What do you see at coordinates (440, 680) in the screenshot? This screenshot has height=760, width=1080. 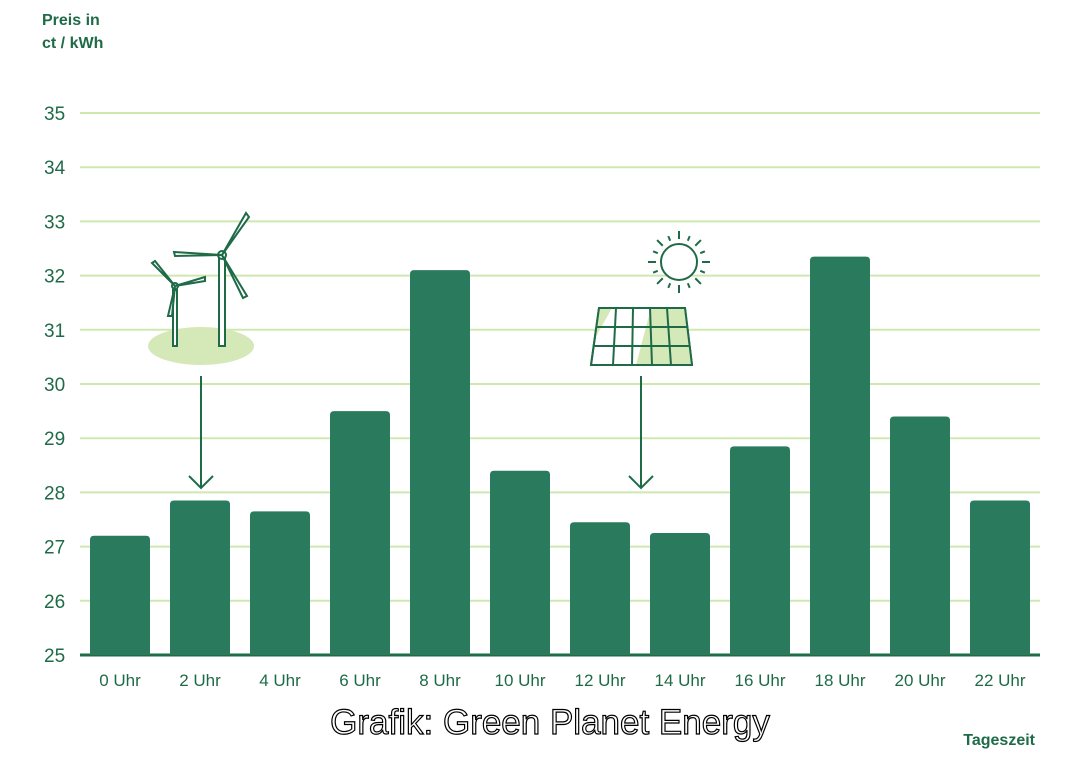 I see `x-tick-label: 8 Uhr` at bounding box center [440, 680].